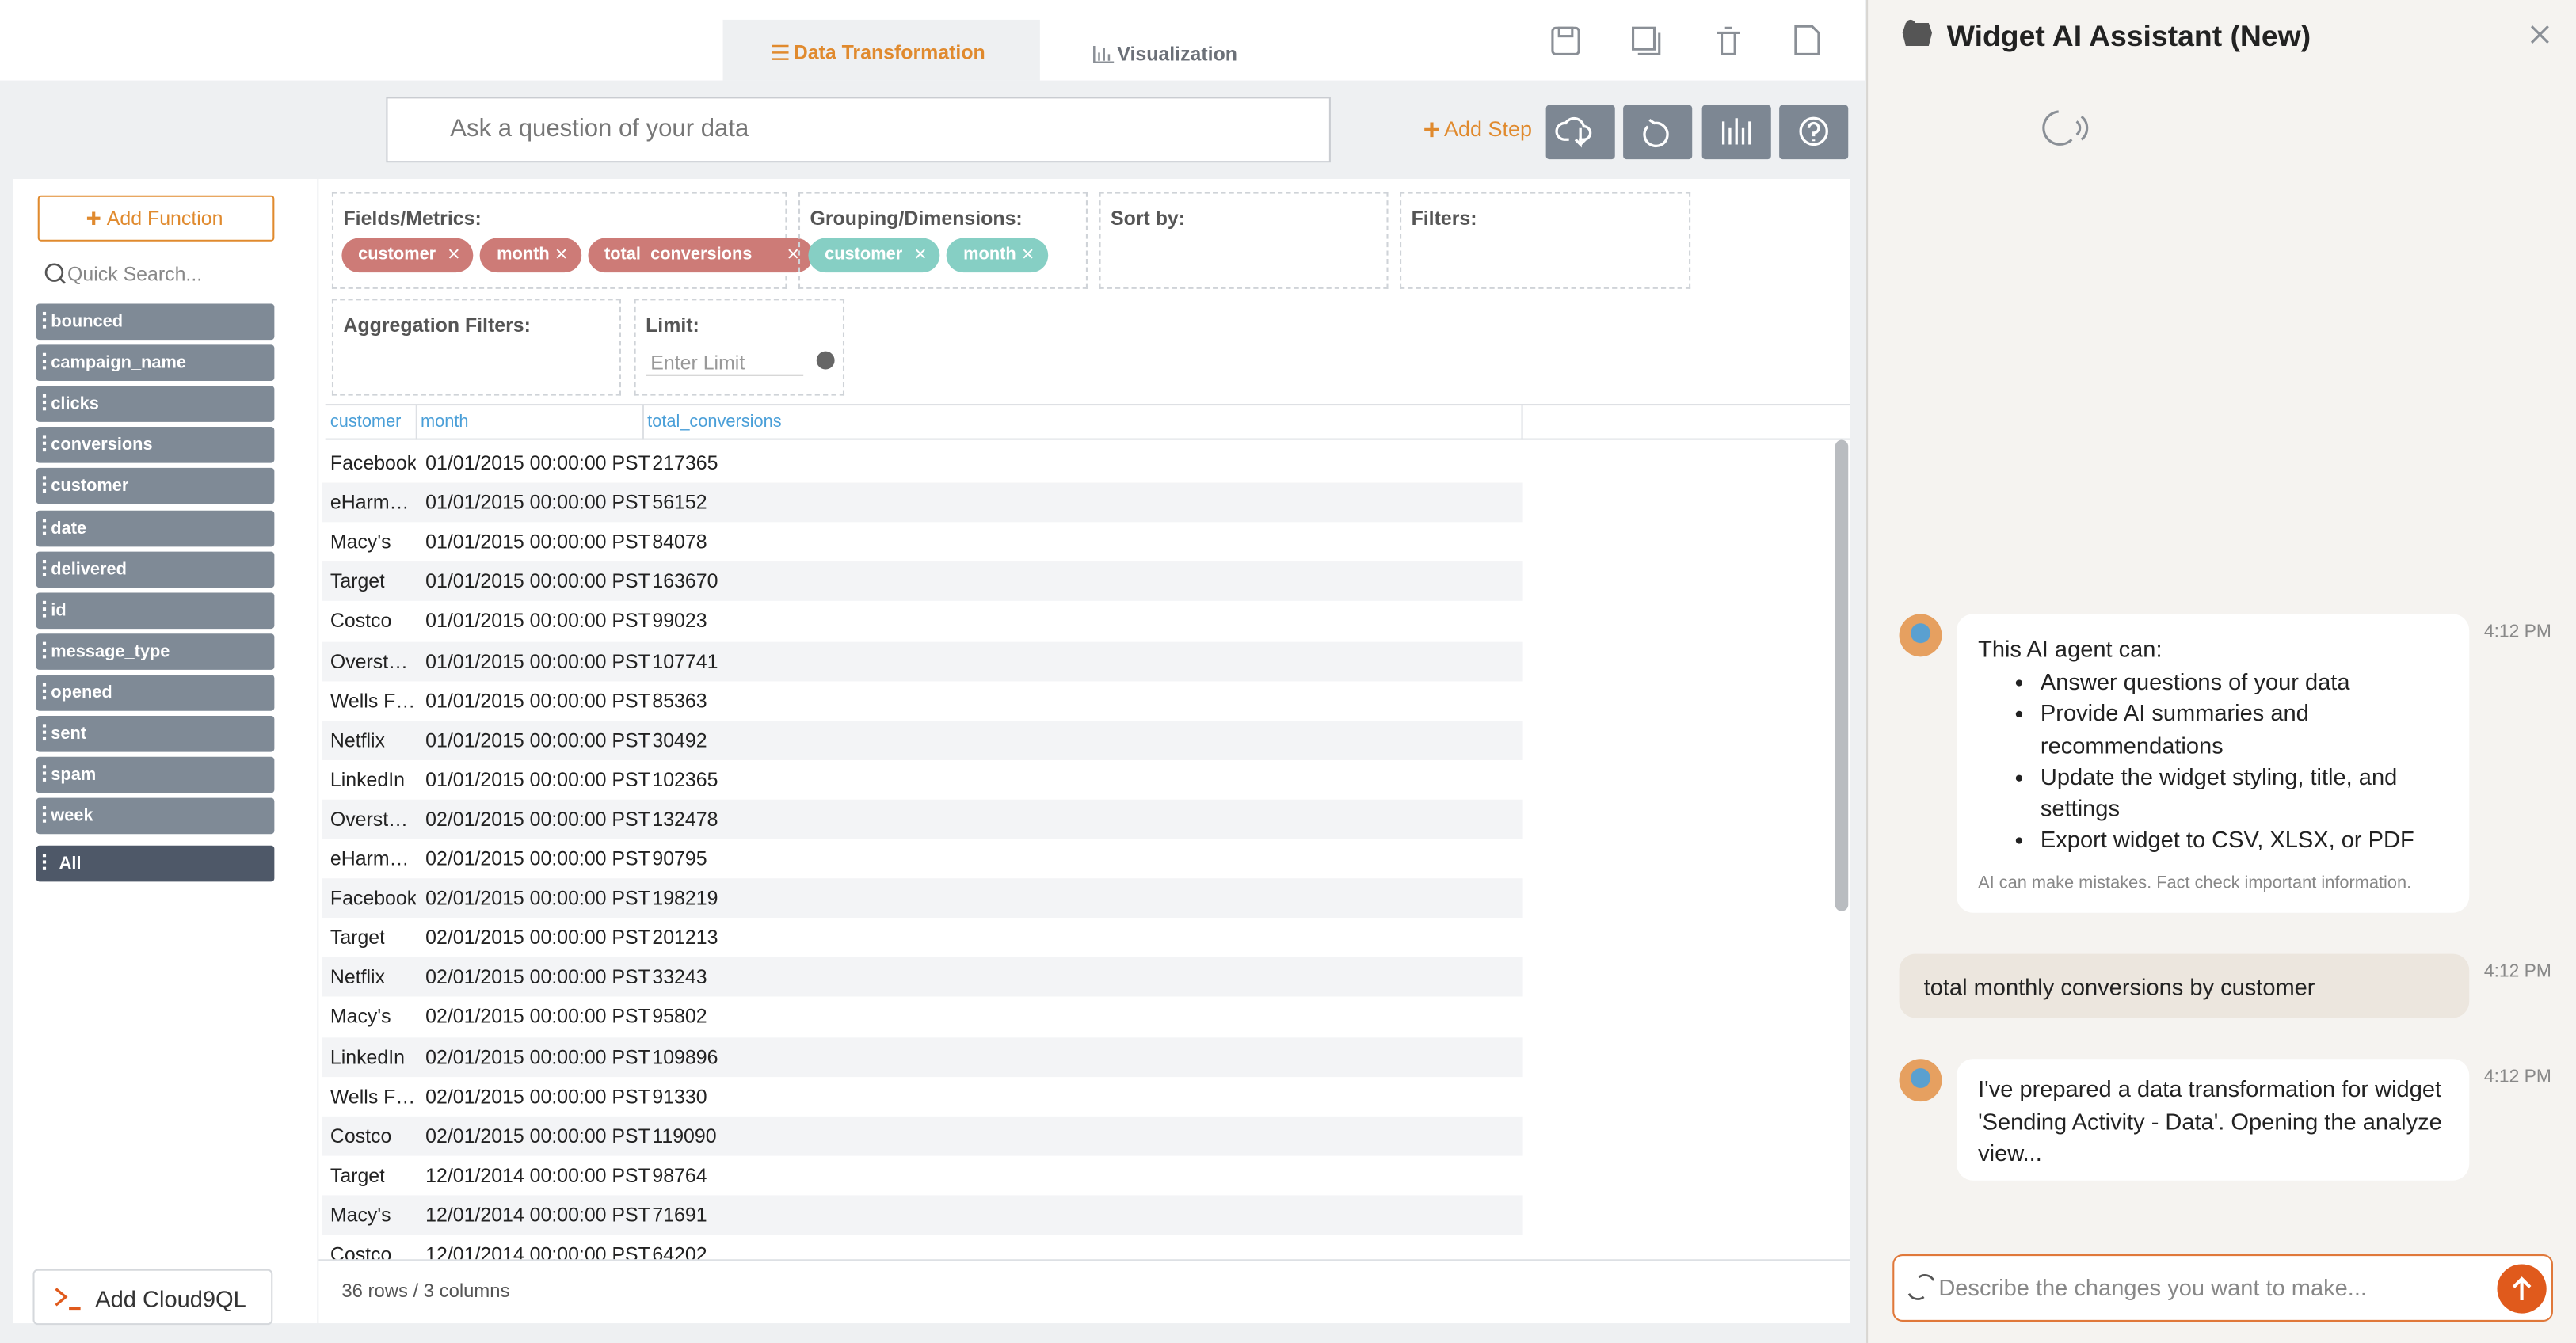 The height and width of the screenshot is (1343, 2576). Describe the element at coordinates (1177, 54) in the screenshot. I see `tab: Visualization` at that location.